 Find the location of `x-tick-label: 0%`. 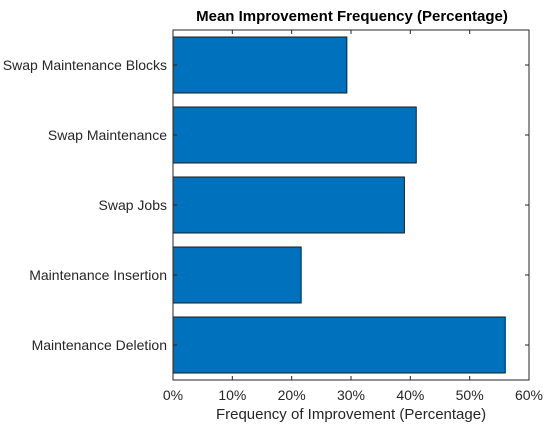

x-tick-label: 0% is located at coordinates (173, 395).